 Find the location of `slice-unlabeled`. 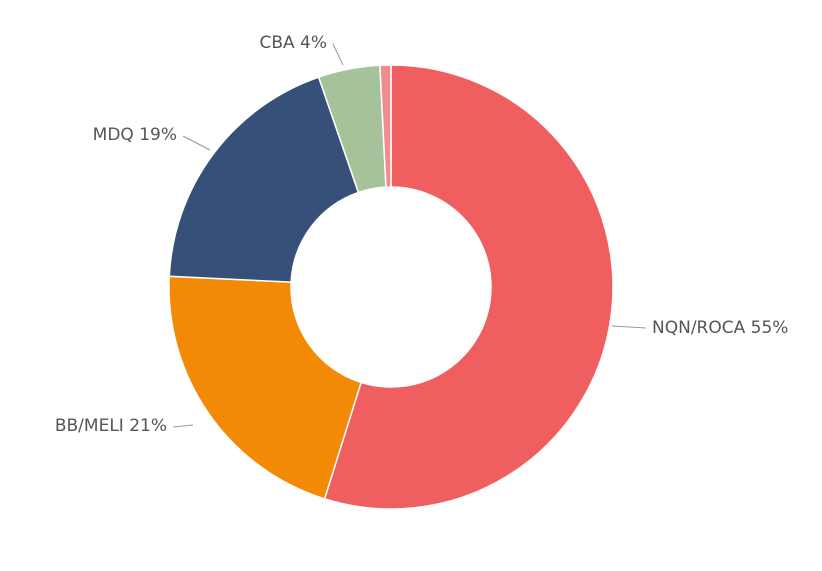

slice-unlabeled is located at coordinates (385, 126).